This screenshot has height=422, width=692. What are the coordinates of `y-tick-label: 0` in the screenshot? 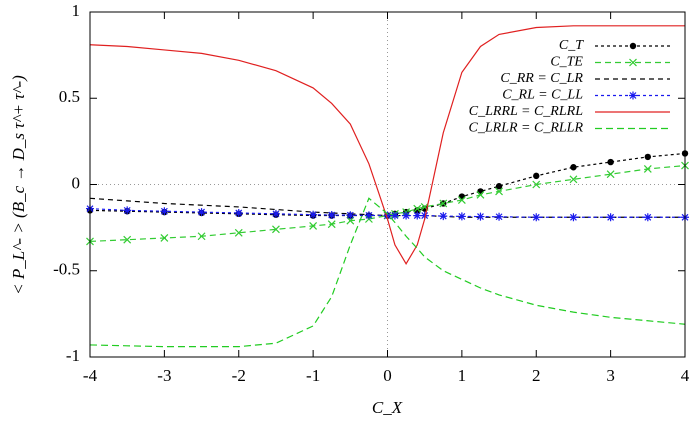 It's located at (76, 182).